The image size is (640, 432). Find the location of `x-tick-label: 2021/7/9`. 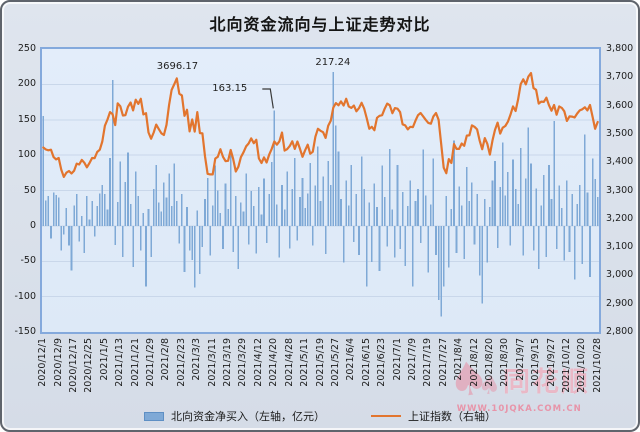

x-tick-label: 2021/7/9 is located at coordinates (412, 359).